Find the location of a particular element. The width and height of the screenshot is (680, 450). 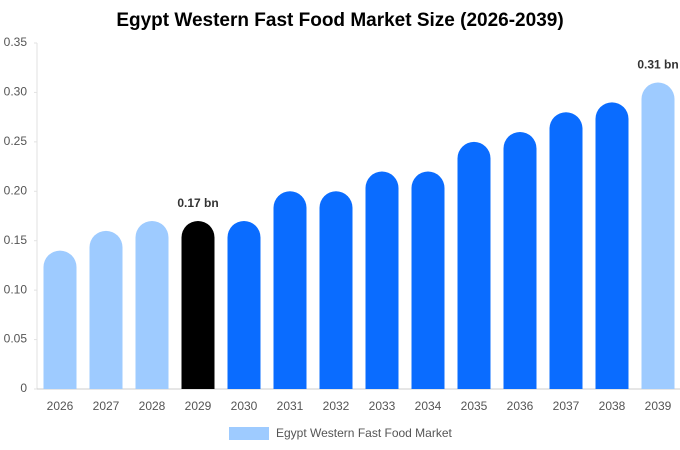

y-tick-label: 0 is located at coordinates (23, 388).